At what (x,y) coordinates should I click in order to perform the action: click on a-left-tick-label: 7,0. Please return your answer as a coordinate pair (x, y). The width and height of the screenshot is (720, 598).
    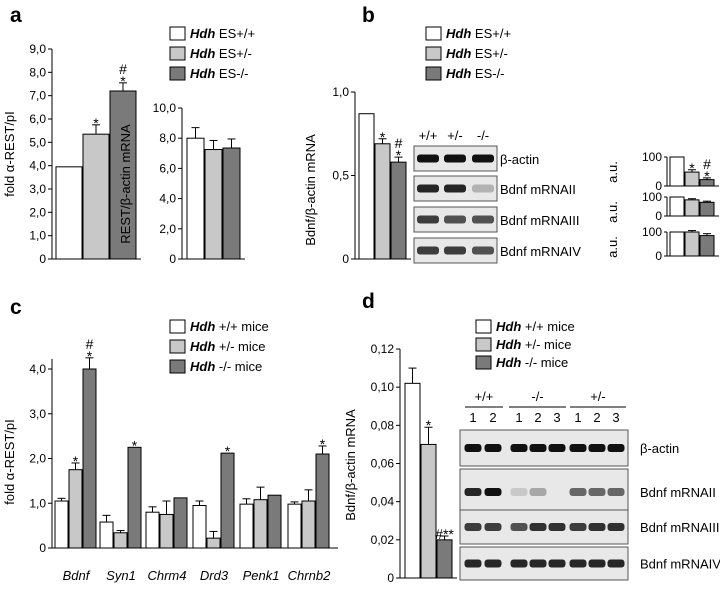
    Looking at the image, I should click on (37, 96).